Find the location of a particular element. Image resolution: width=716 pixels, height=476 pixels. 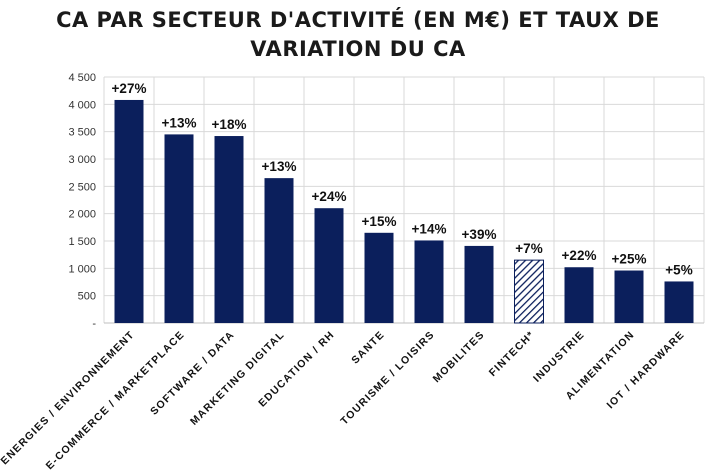

data-label: +5% is located at coordinates (678, 269).